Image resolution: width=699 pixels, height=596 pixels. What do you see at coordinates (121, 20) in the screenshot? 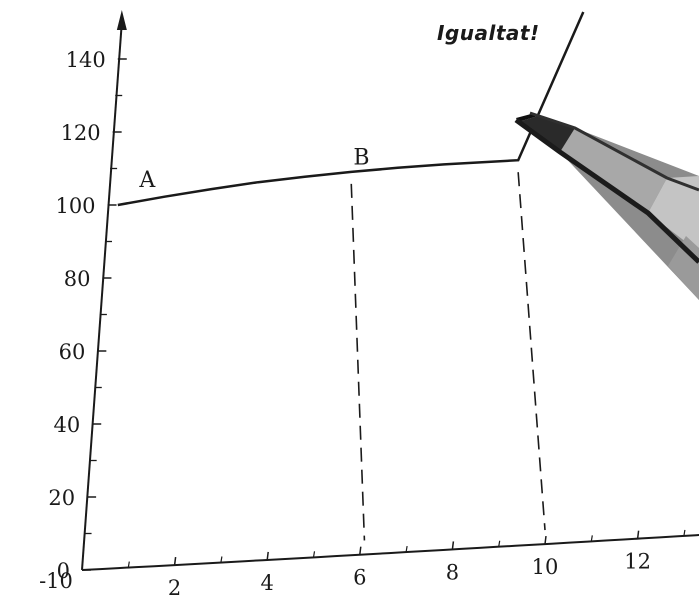
I see `y-axis-arrow-icon` at bounding box center [121, 20].